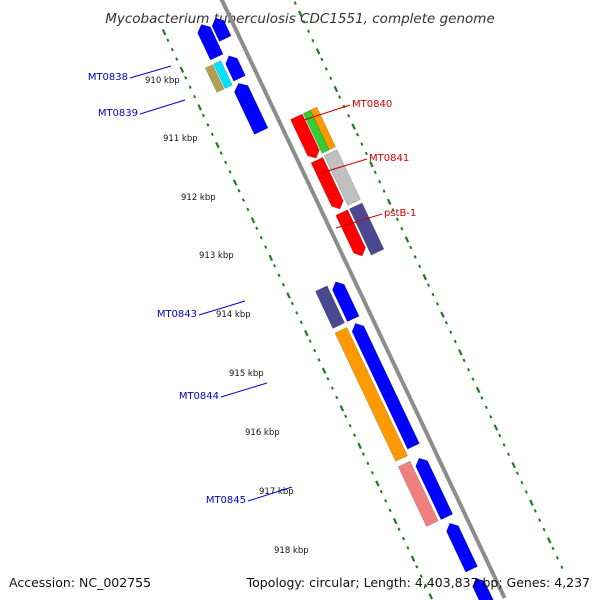  I want to click on gene-label-mt0844: MT0844, so click(199, 396).